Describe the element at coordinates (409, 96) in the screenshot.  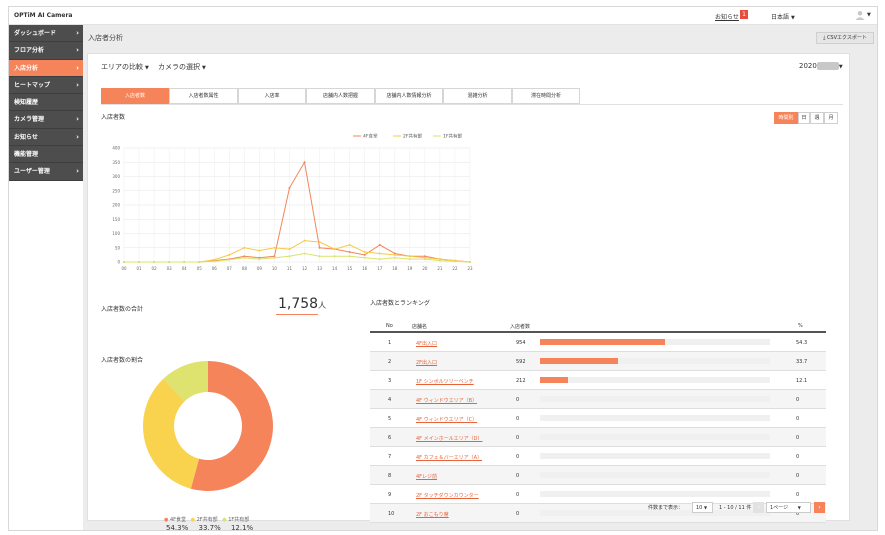
I see `tab-occupancy-analysis: 店舗内人数情報分析` at that location.